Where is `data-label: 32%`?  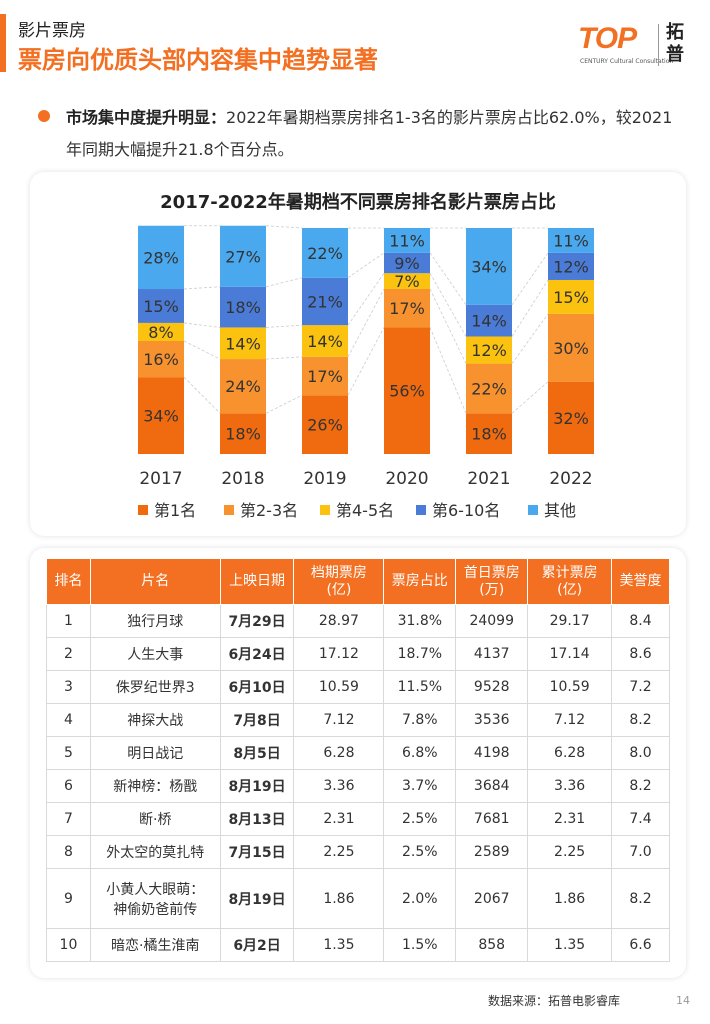 data-label: 32% is located at coordinates (571, 418).